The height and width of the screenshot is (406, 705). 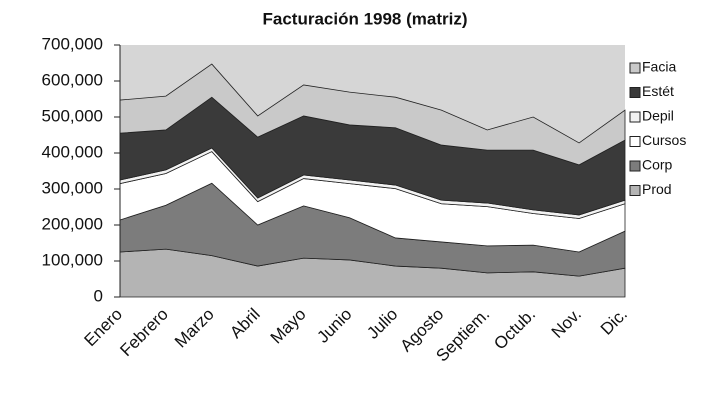 I want to click on x-tick-label: Dic., so click(x=614, y=322).